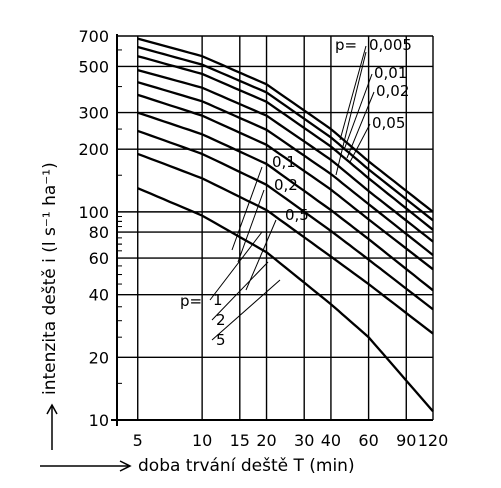  What do you see at coordinates (346, 45) in the screenshot?
I see `p-label-top: p=` at bounding box center [346, 45].